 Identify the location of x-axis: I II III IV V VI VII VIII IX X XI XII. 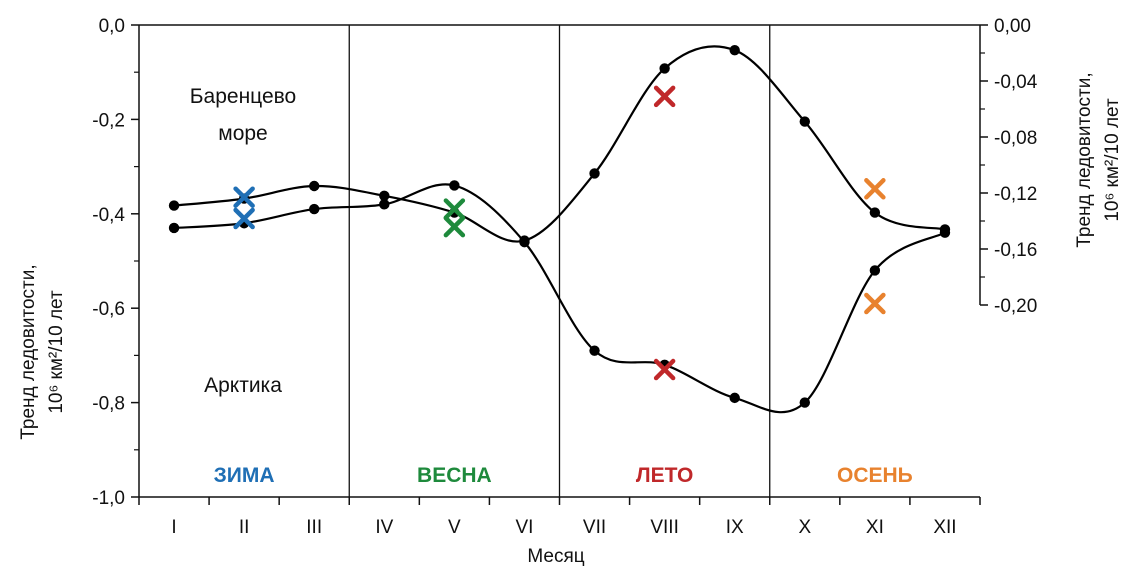
(559, 517).